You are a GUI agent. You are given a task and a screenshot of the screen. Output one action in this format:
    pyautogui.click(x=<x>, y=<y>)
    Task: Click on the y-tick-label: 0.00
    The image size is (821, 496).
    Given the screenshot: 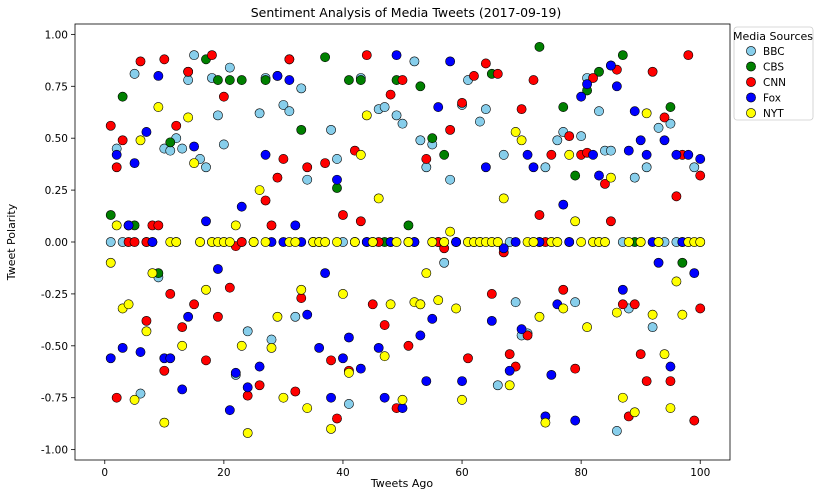 What is the action you would take?
    pyautogui.click(x=56, y=243)
    